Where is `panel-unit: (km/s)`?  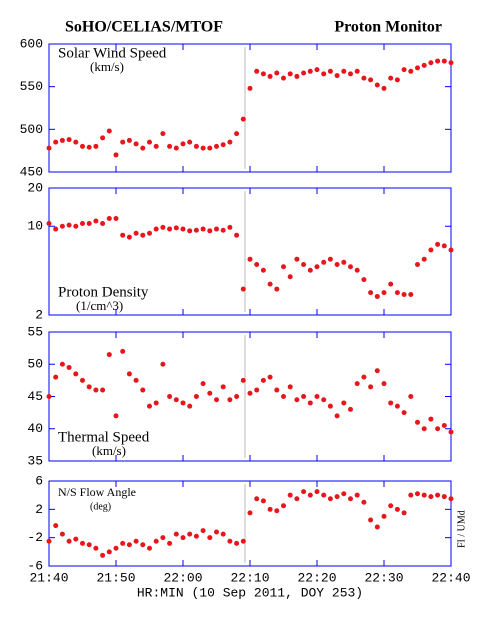
panel-unit: (km/s) is located at coordinates (107, 66).